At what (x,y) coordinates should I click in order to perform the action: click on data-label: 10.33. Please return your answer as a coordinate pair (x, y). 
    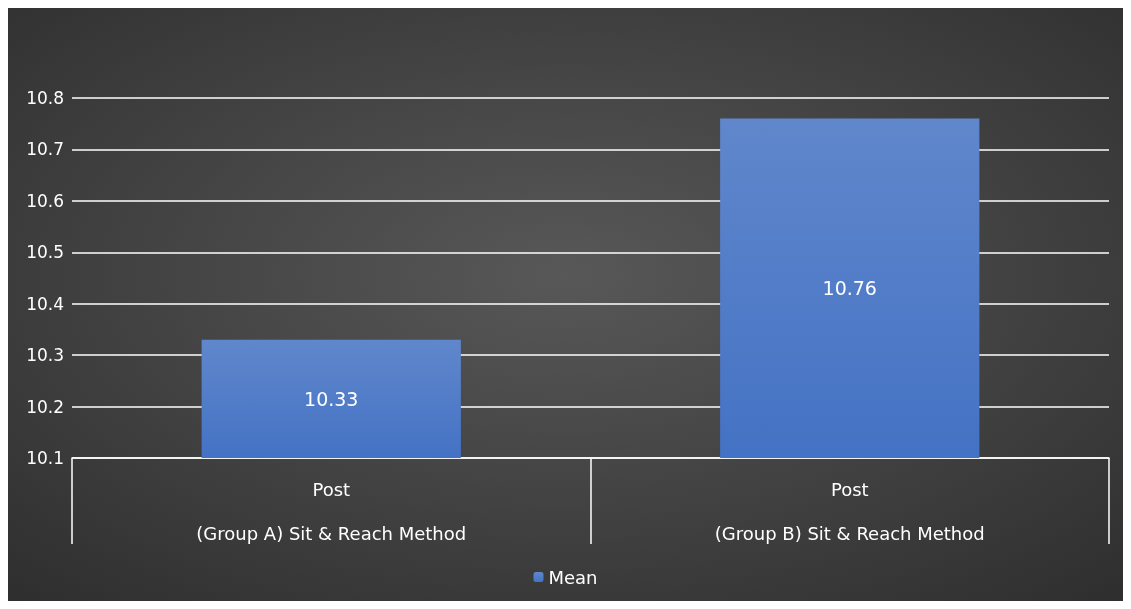
    Looking at the image, I should click on (331, 398).